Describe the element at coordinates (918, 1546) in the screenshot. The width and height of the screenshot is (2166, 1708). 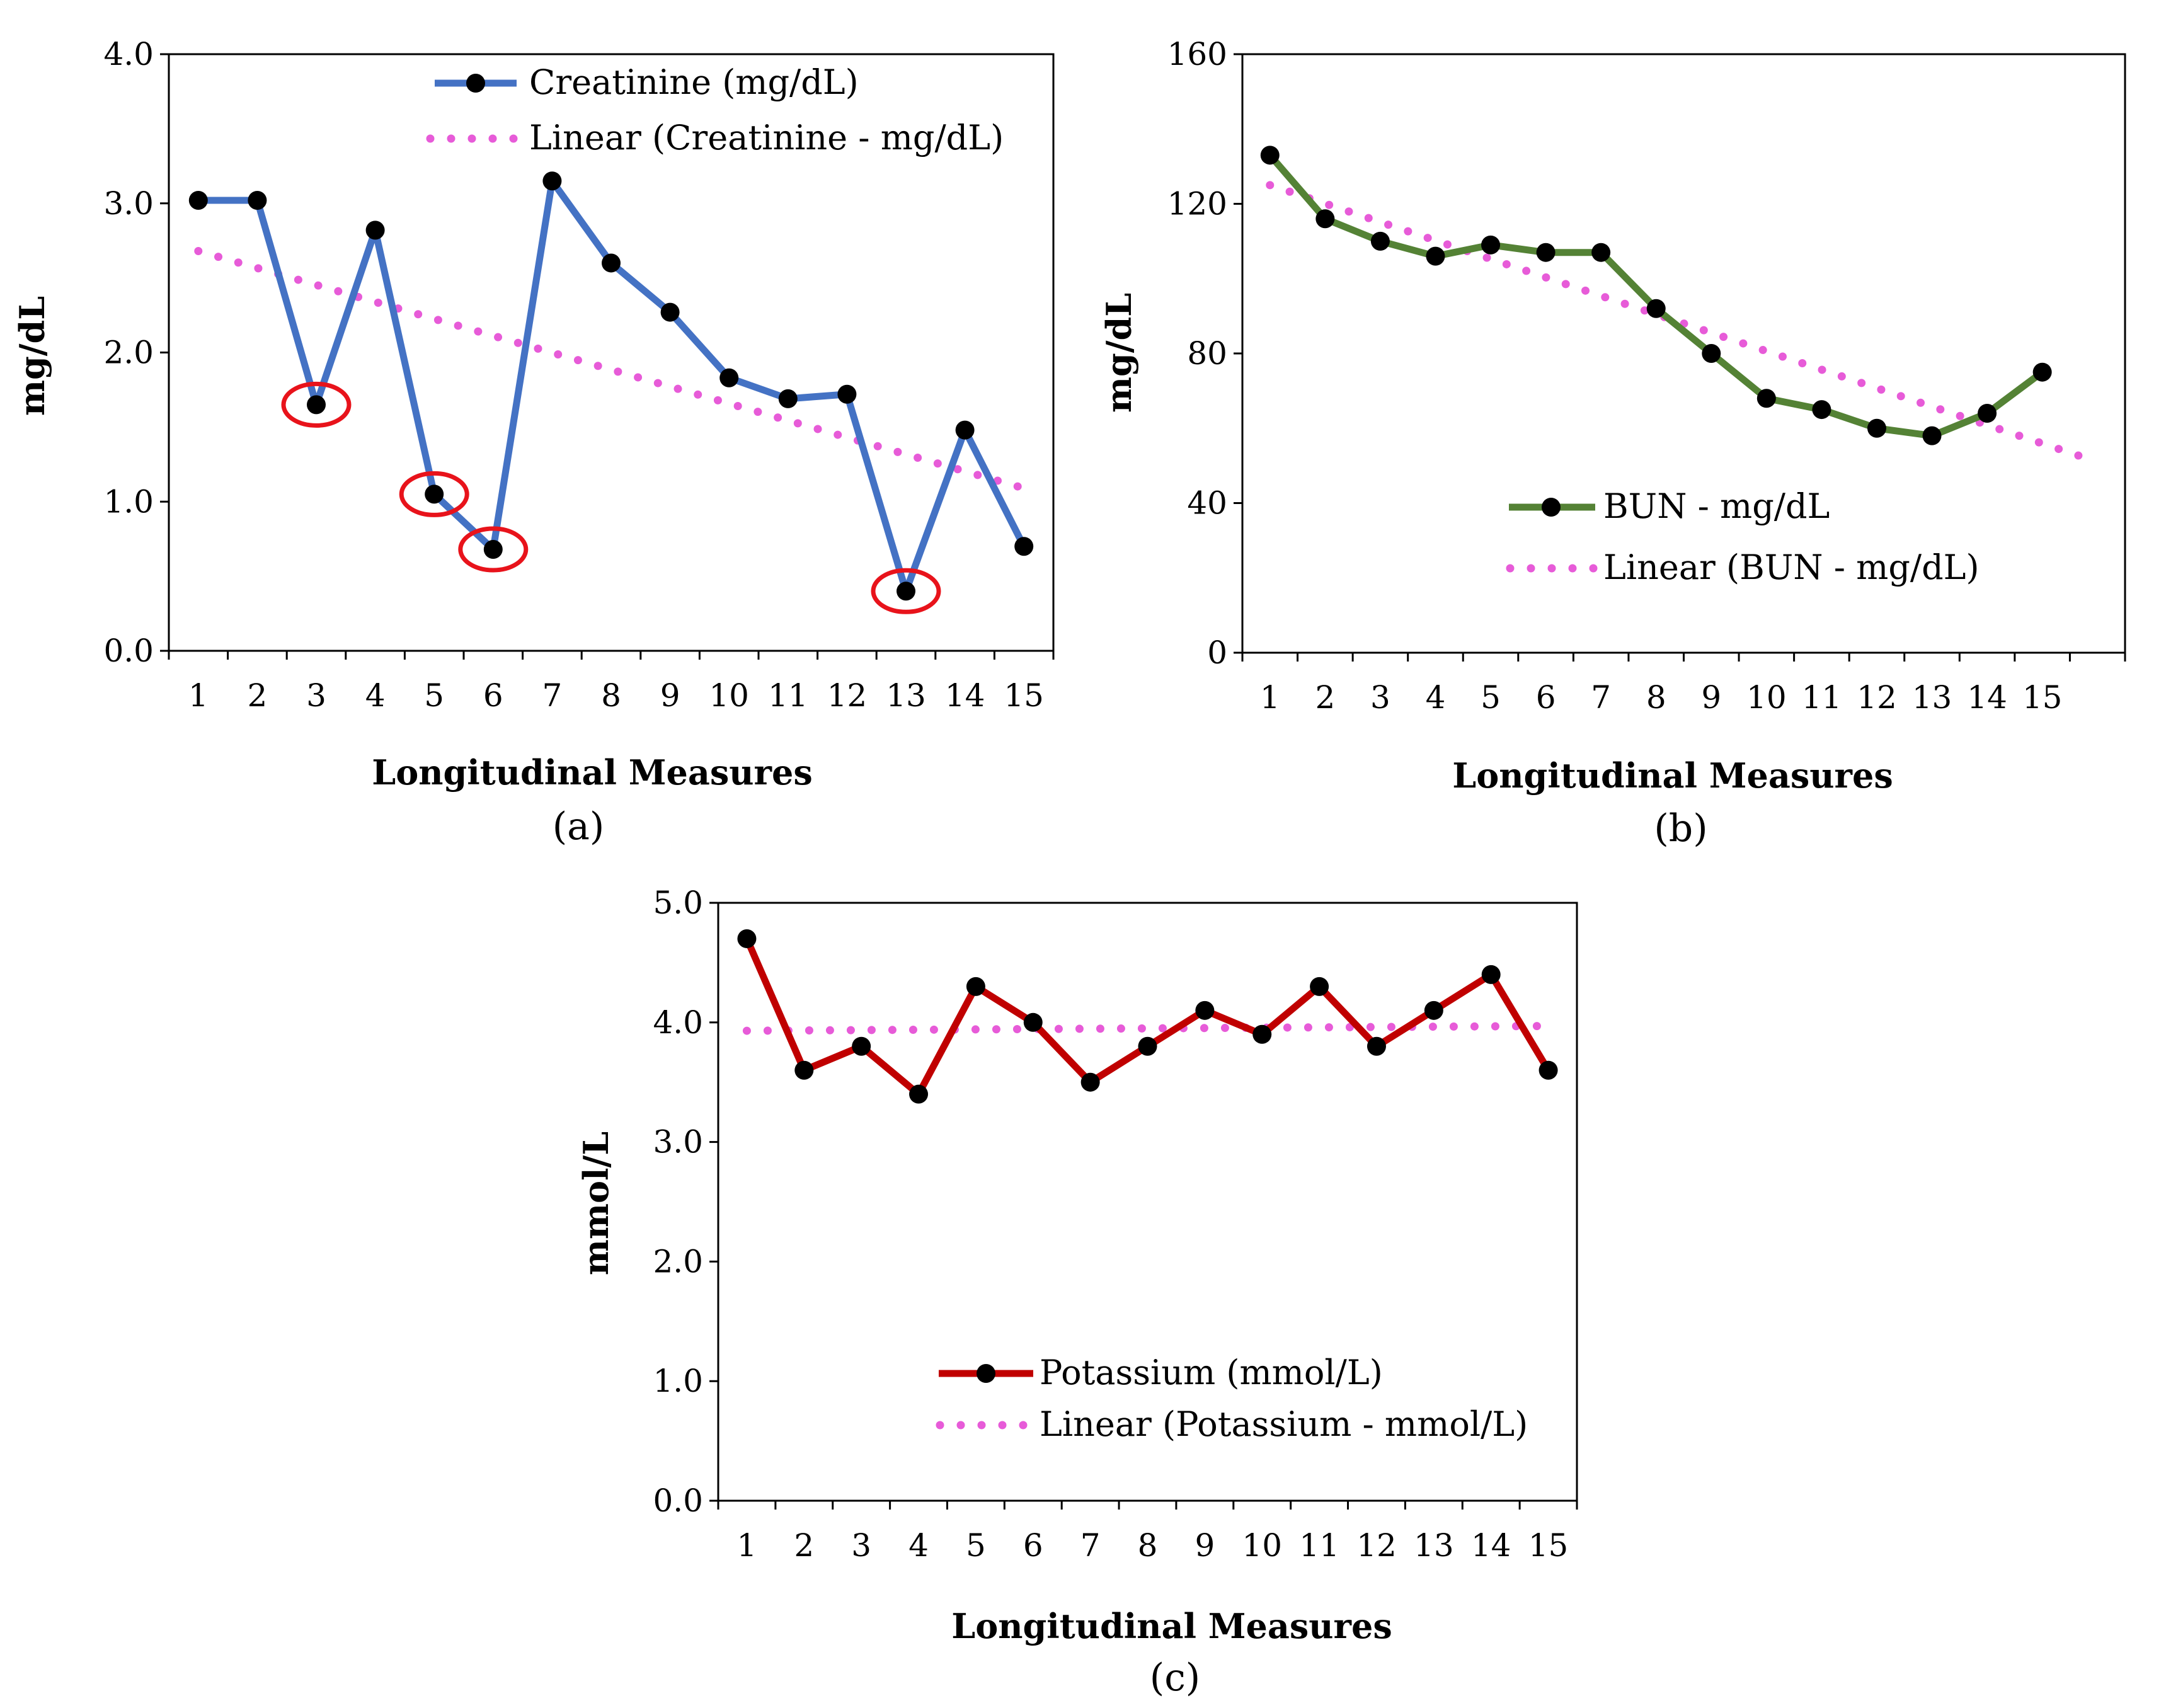
I see `chart-c-x-tick-label: 4` at that location.